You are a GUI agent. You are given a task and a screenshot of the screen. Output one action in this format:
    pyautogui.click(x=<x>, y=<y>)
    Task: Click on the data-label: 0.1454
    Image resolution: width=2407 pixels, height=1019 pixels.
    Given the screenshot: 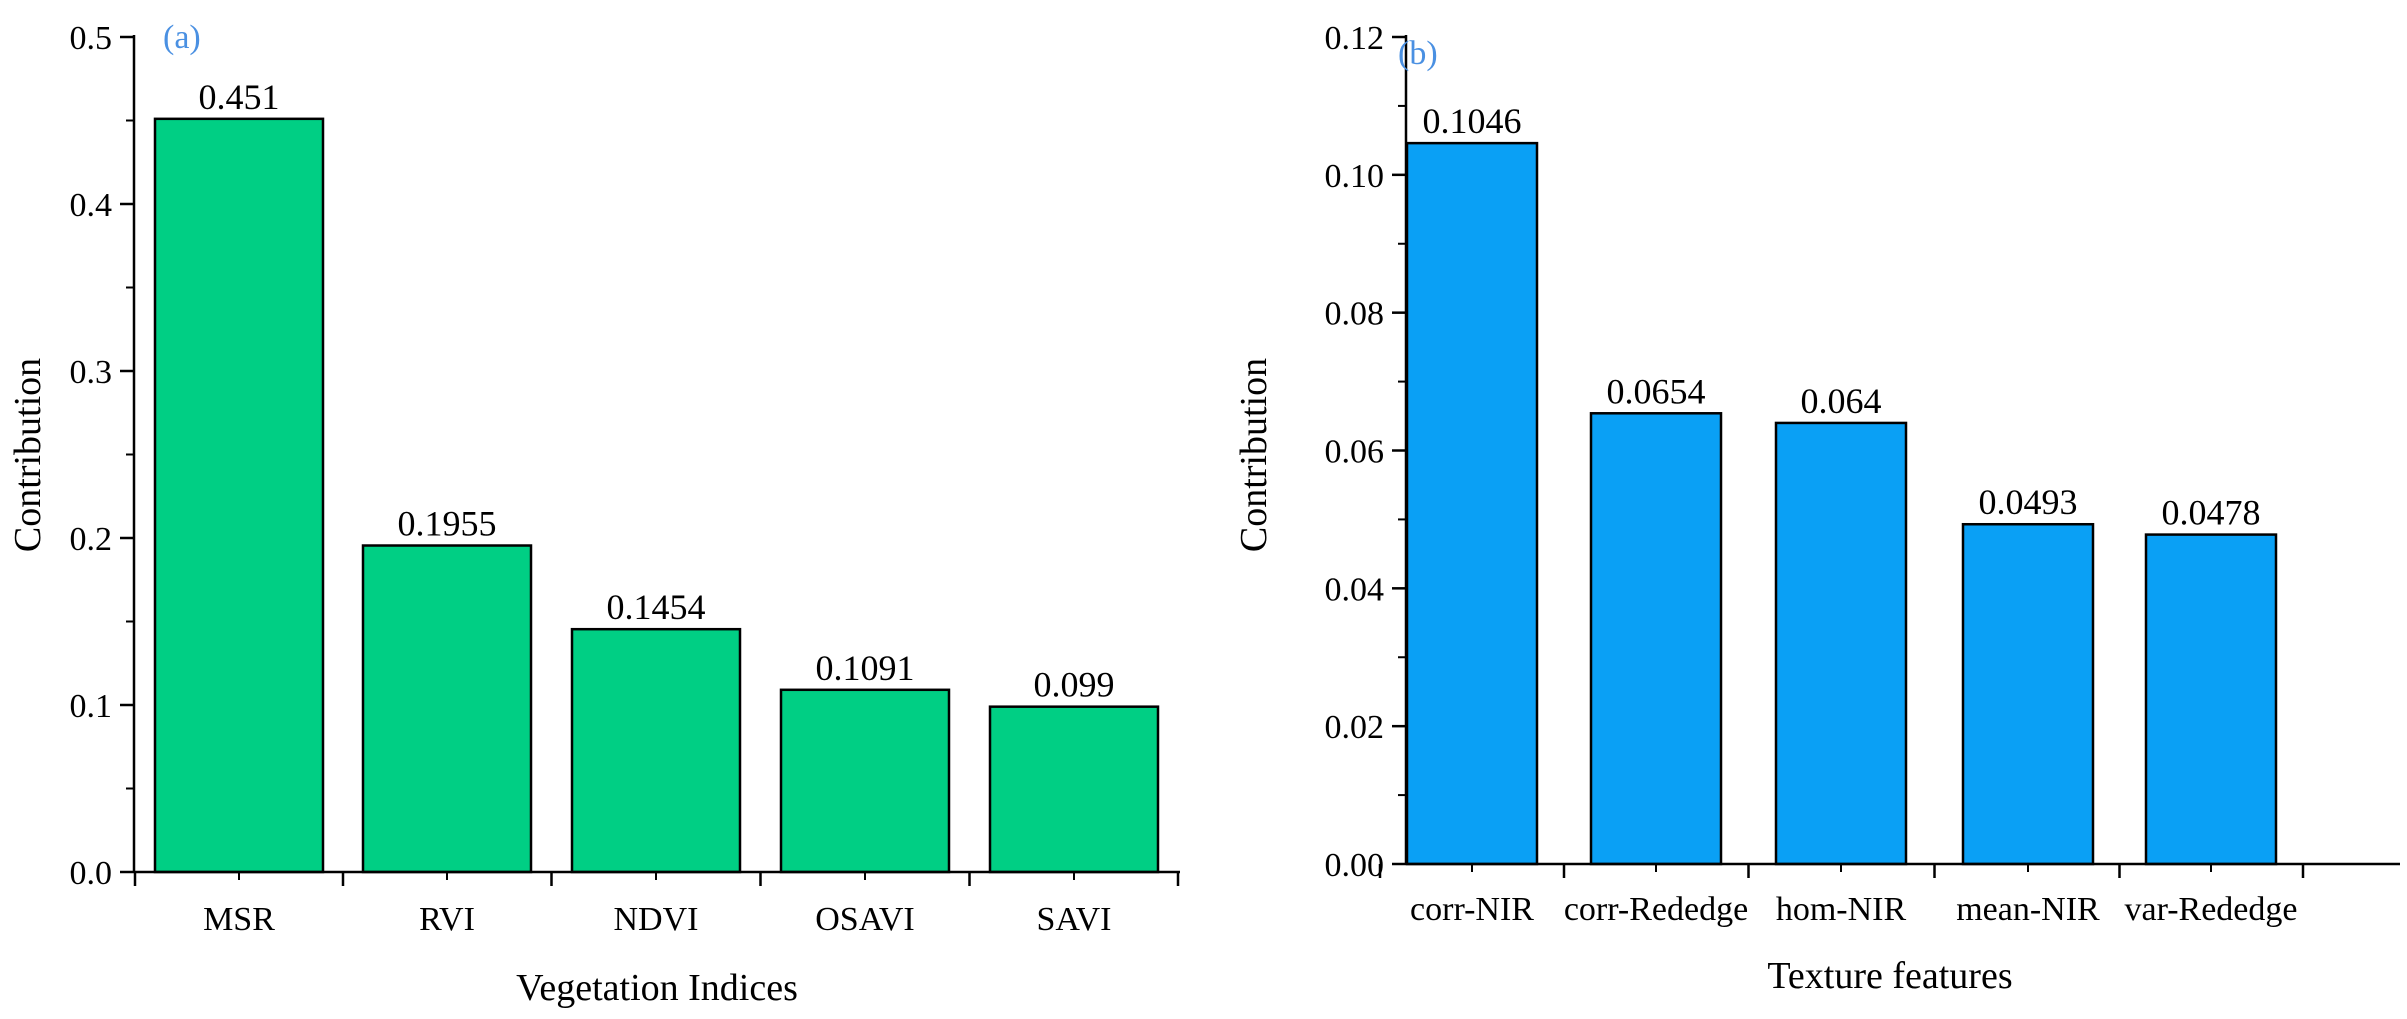 What is the action you would take?
    pyautogui.click(x=656, y=607)
    